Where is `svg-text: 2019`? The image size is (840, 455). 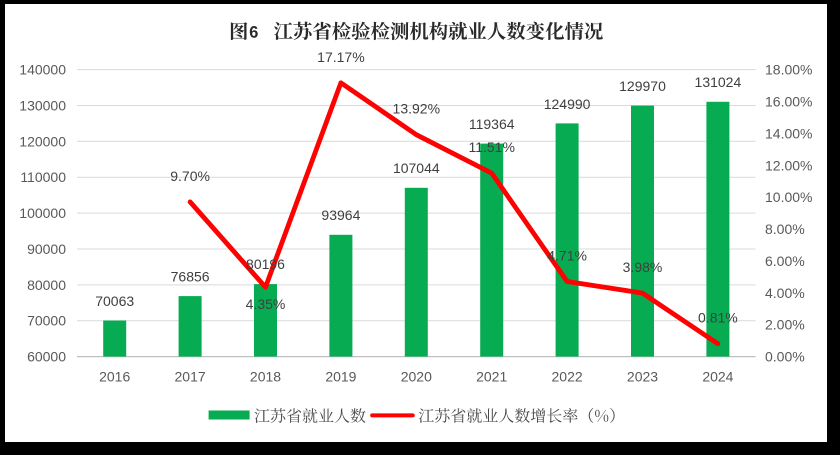
svg-text: 2019 is located at coordinates (340, 377).